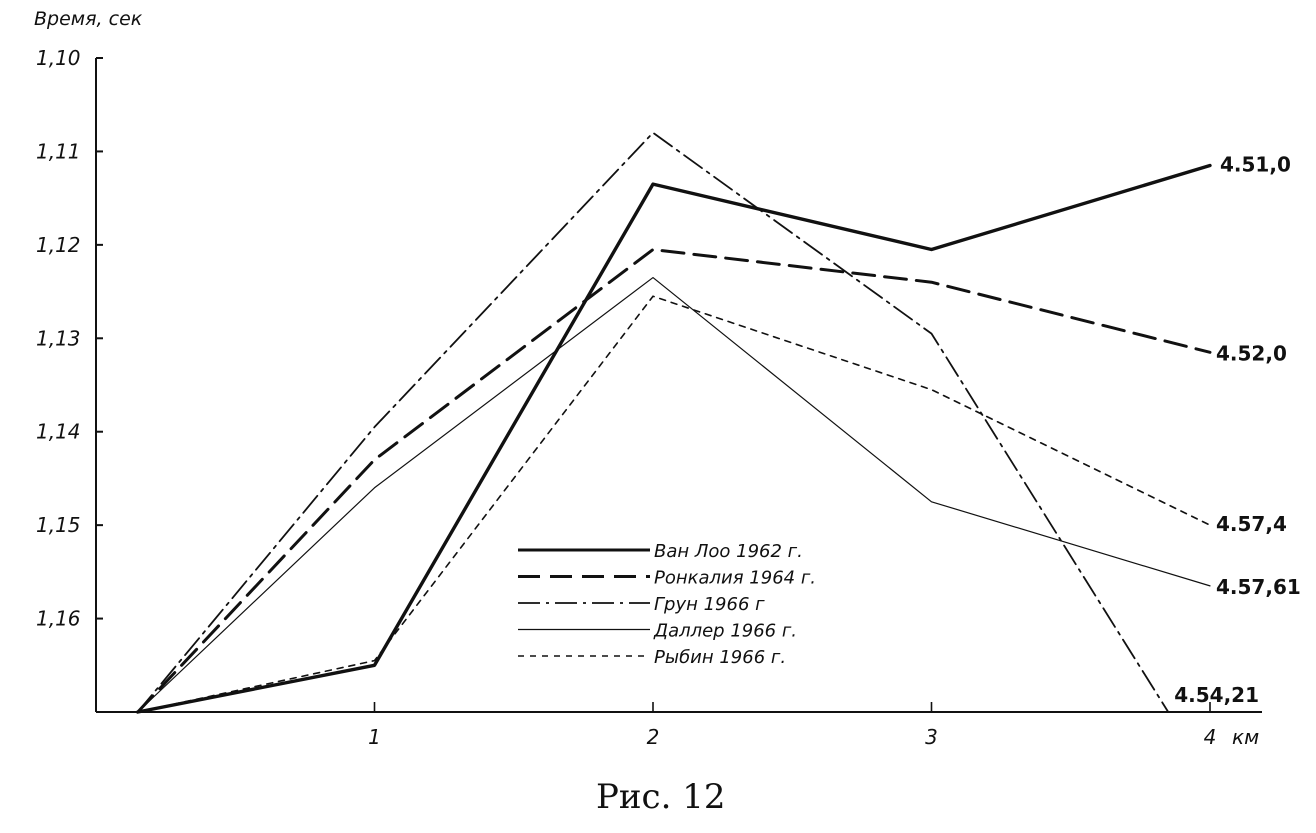 The width and height of the screenshot is (1316, 833). What do you see at coordinates (660, 797) in the screenshot?
I see `figure-caption: Рис. 12` at bounding box center [660, 797].